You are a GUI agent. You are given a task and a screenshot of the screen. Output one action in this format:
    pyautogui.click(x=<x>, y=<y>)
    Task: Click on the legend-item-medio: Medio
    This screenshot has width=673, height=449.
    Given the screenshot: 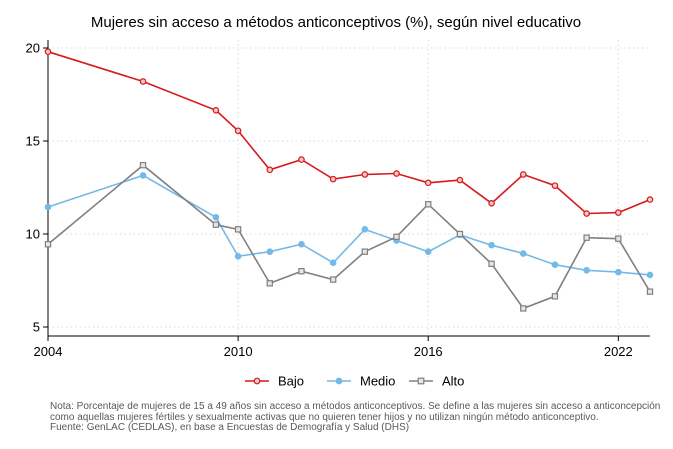 What is the action you would take?
    pyautogui.click(x=361, y=381)
    